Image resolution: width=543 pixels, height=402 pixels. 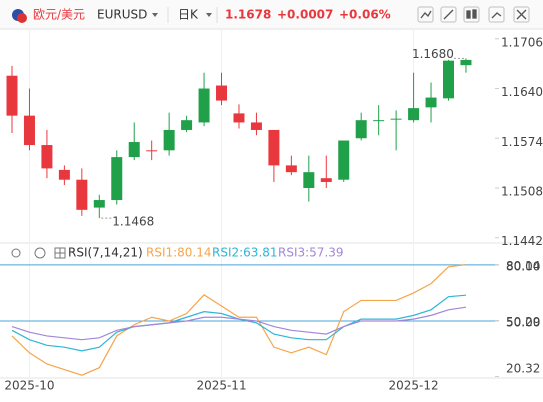 I want to click on legend-entry: RSI3:57.39, so click(x=311, y=253).